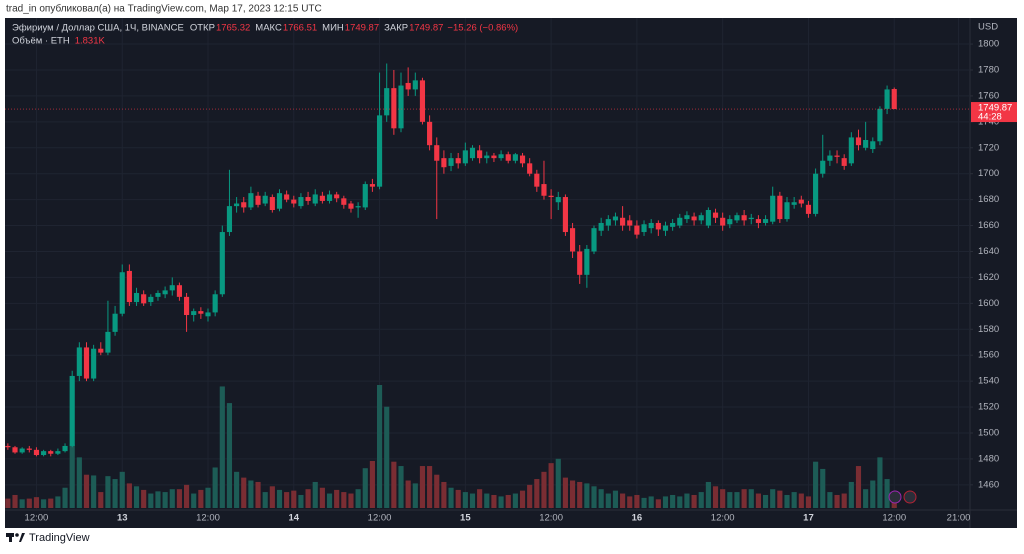 The image size is (1024, 554). Describe the element at coordinates (465, 518) in the screenshot. I see `x-tick-label: 15` at that location.